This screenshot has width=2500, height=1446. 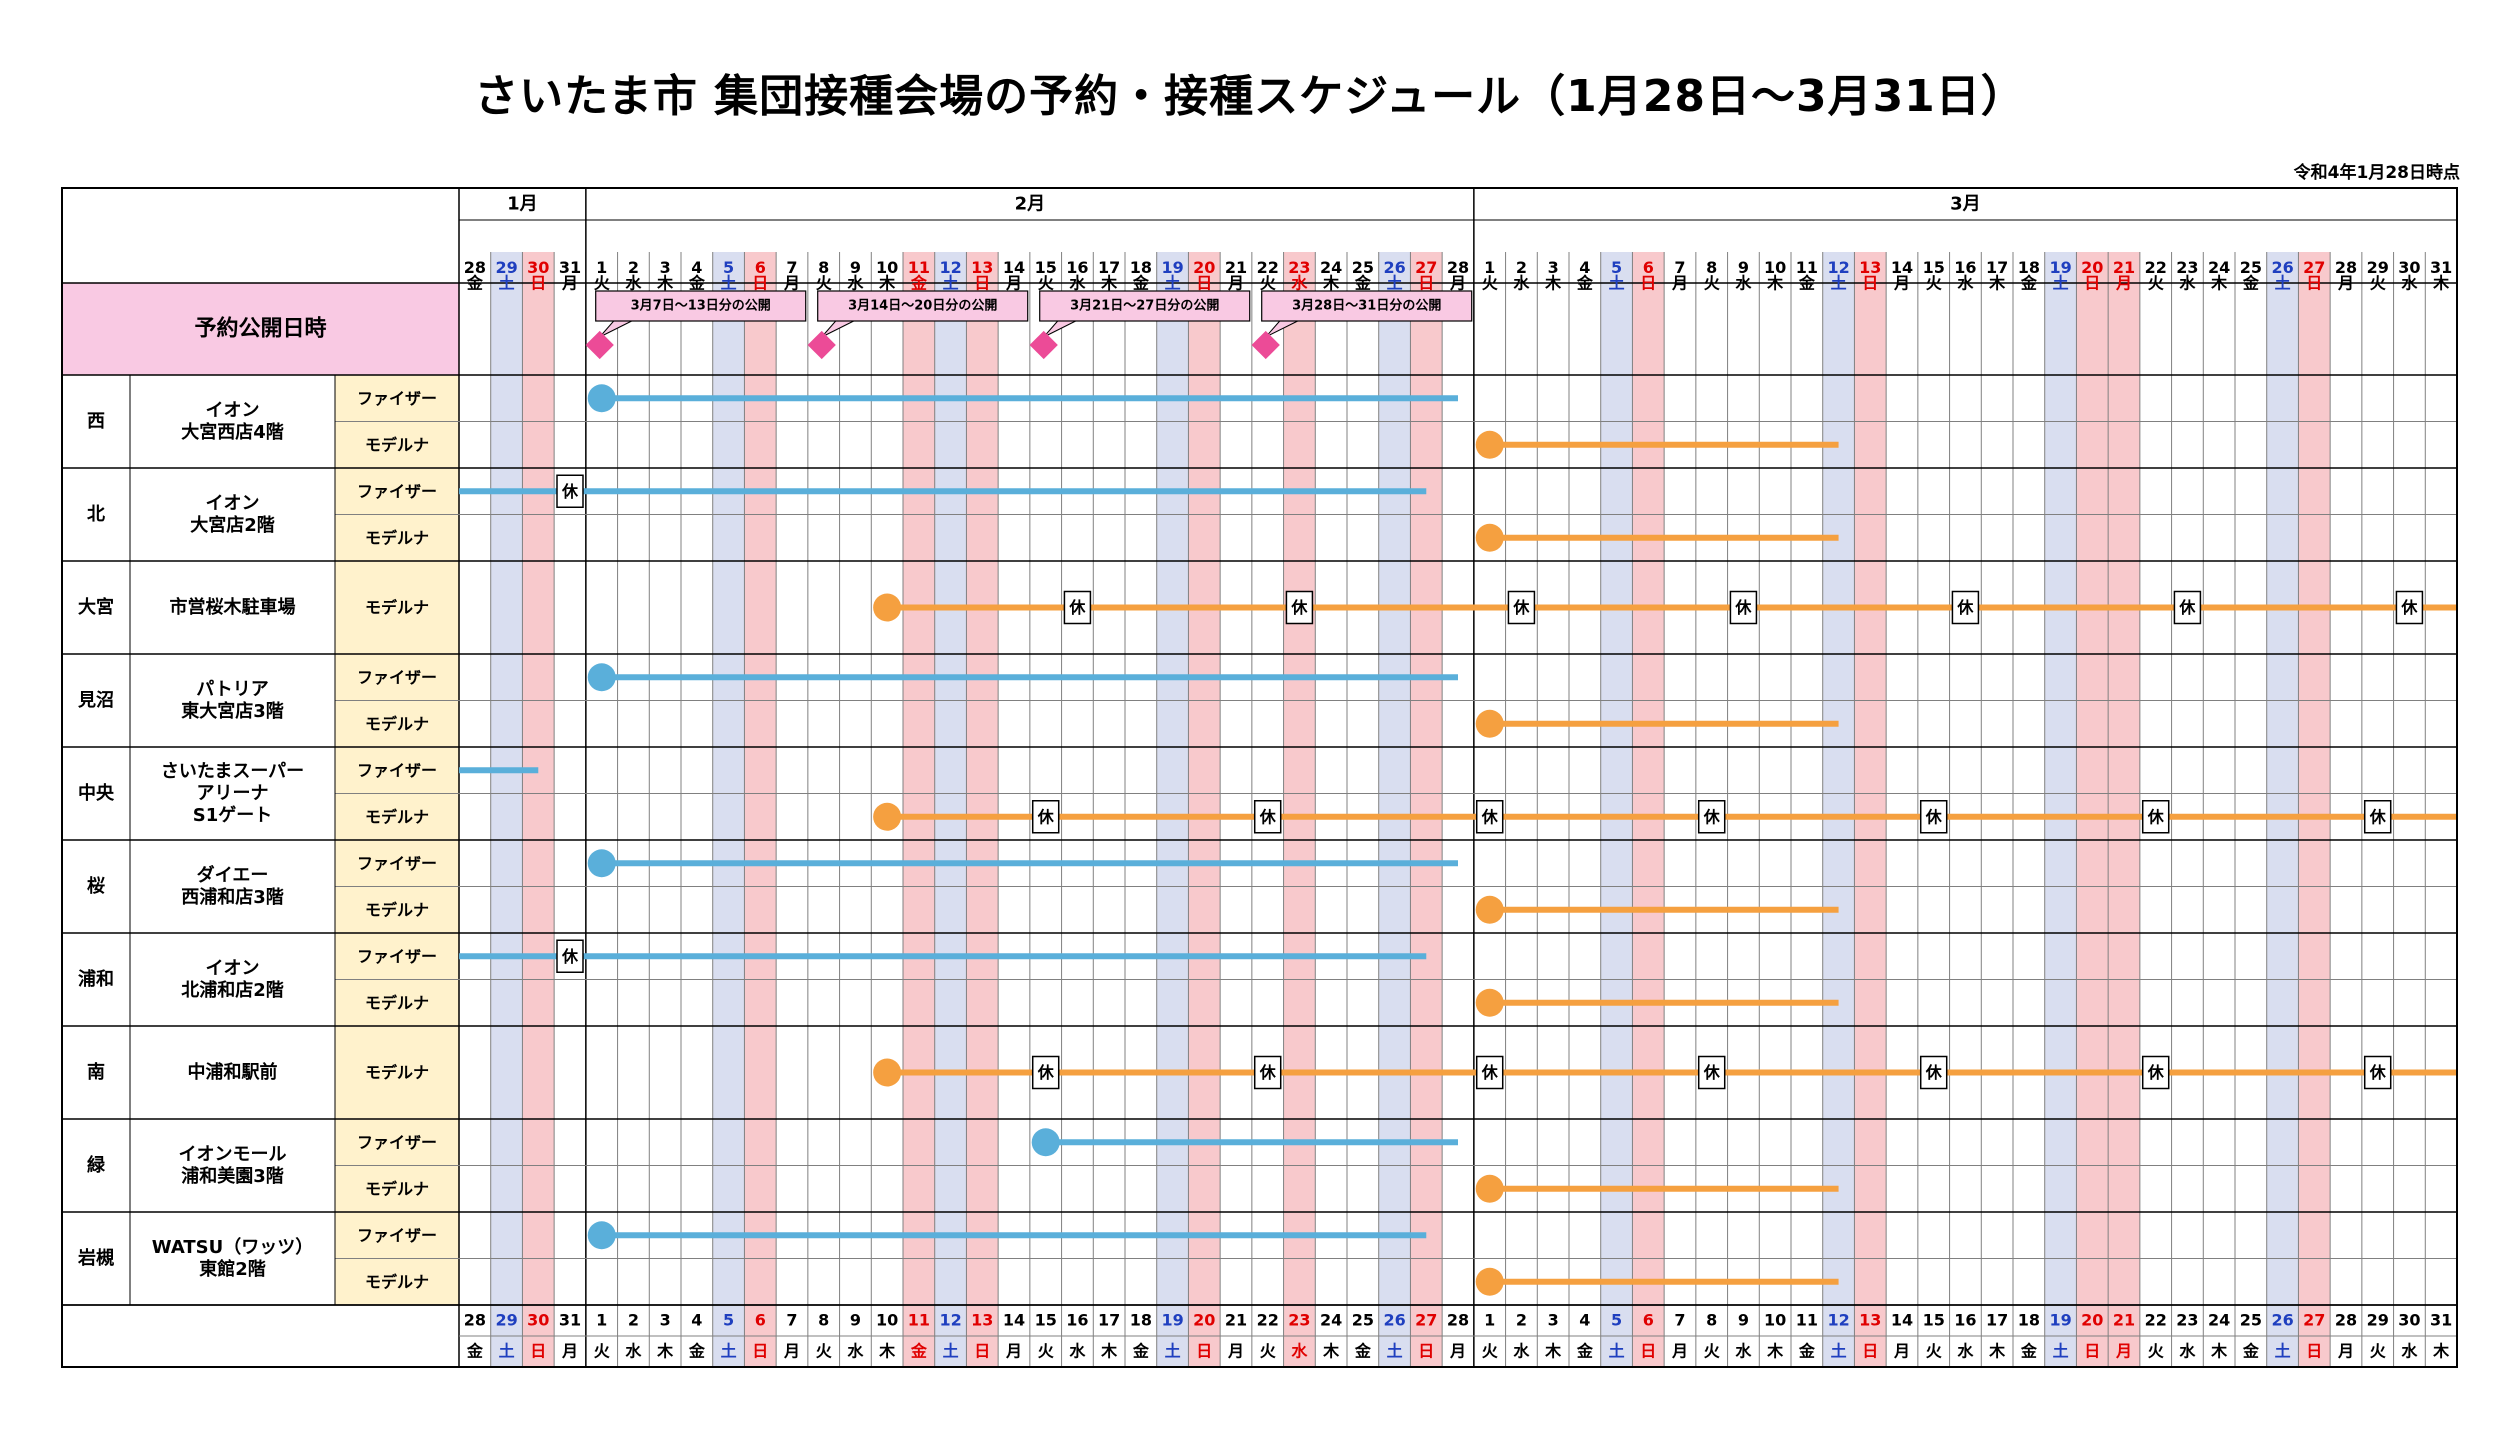 What do you see at coordinates (2441, 1320) in the screenshot?
I see `footer-day-number: 31` at bounding box center [2441, 1320].